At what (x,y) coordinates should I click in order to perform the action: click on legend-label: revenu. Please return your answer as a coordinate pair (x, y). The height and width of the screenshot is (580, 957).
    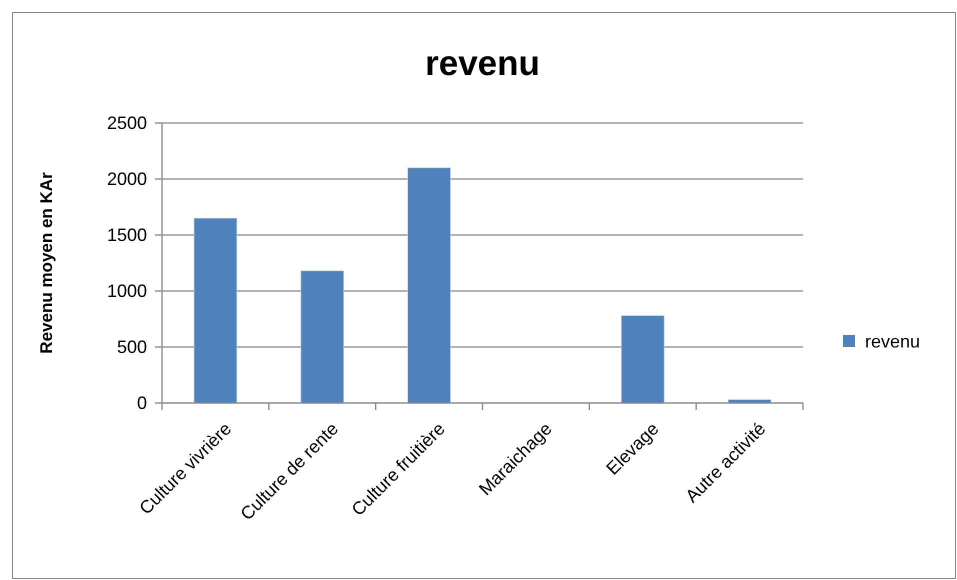
    Looking at the image, I should click on (892, 341).